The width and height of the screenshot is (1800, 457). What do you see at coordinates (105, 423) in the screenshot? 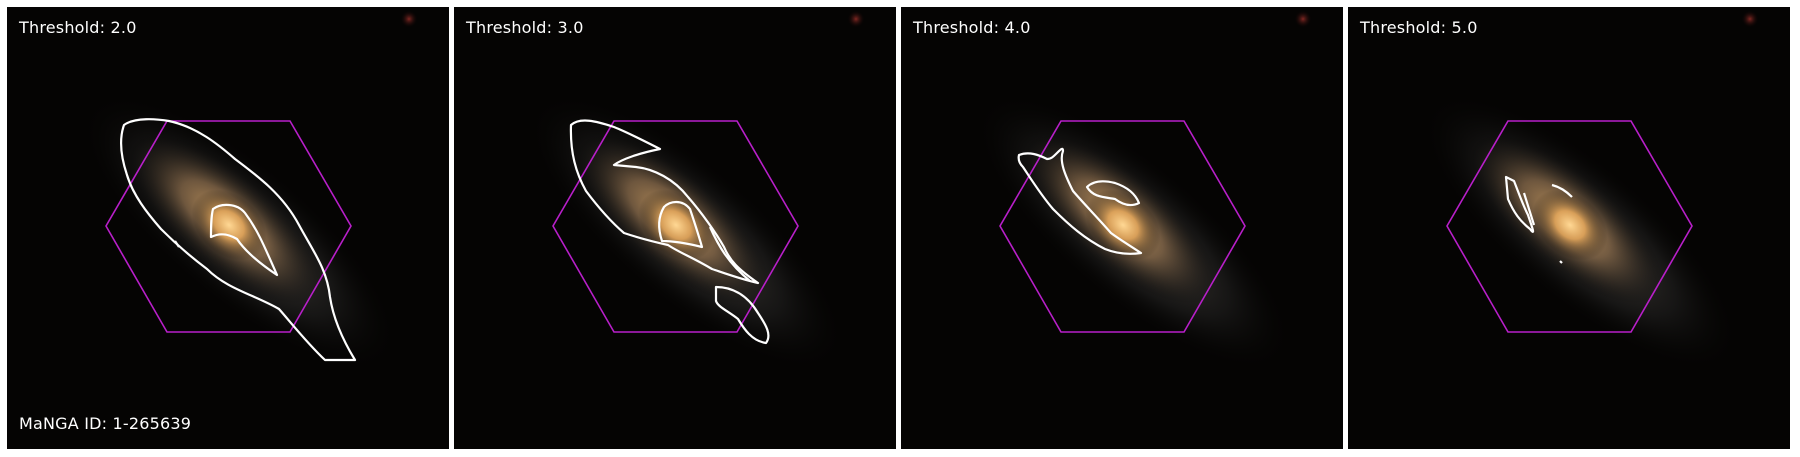
I see `galaxy-id-label: MaNGA ID: 1-265639` at bounding box center [105, 423].